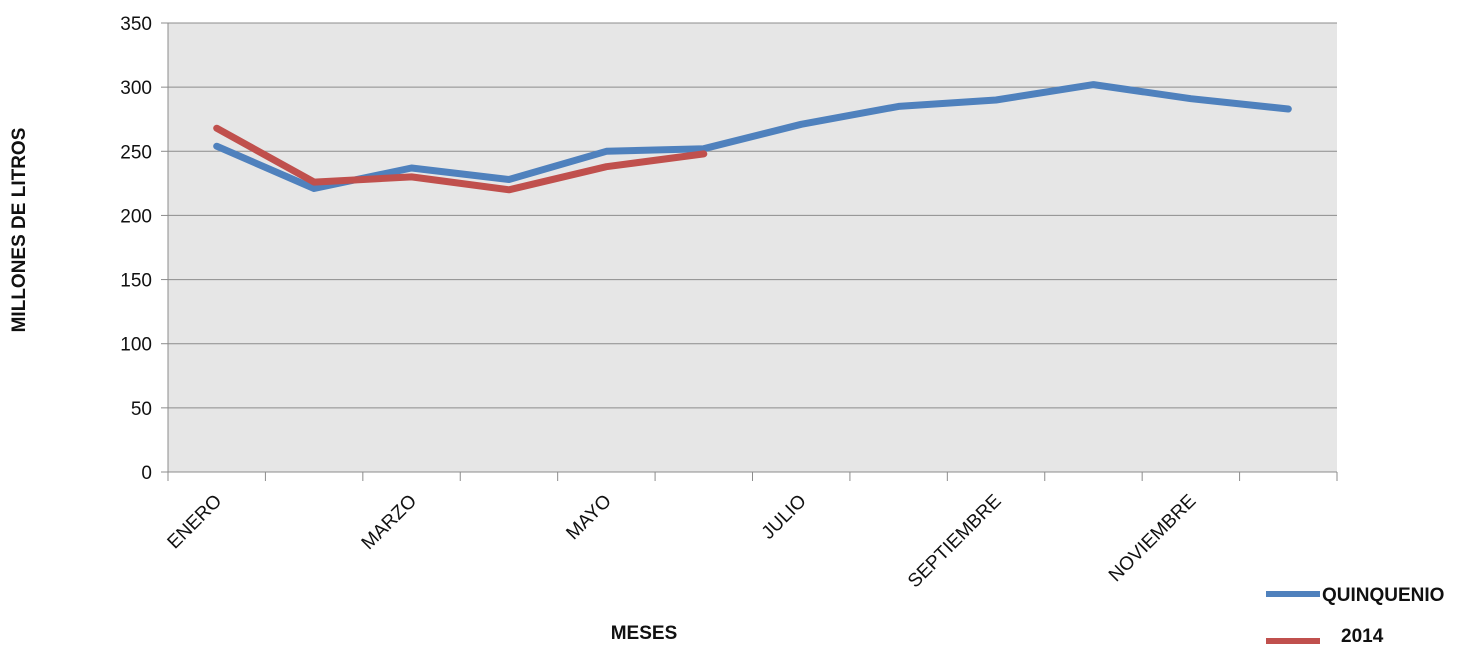 This screenshot has width=1478, height=645. Describe the element at coordinates (588, 517) in the screenshot. I see `x-tick-label: MAYO` at that location.